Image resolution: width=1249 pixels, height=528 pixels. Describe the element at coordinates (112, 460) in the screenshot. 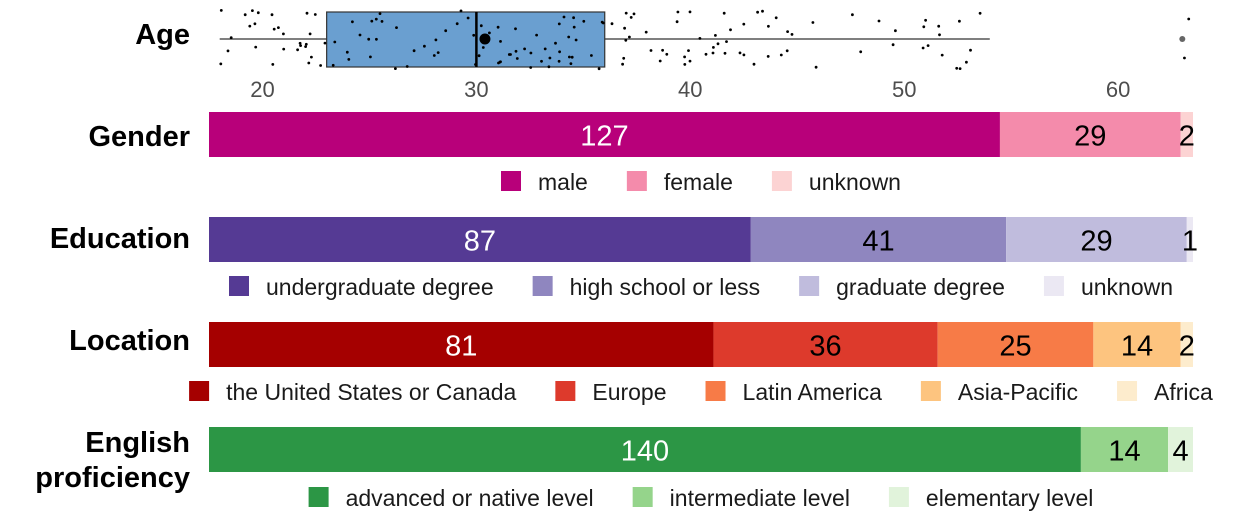

I see `row-label-english-proficiency: English proficiency` at that location.